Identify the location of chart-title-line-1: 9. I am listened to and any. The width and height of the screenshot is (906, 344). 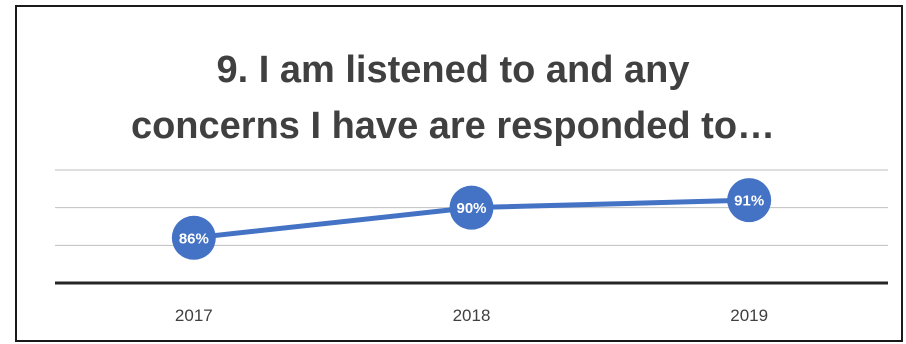
(453, 70).